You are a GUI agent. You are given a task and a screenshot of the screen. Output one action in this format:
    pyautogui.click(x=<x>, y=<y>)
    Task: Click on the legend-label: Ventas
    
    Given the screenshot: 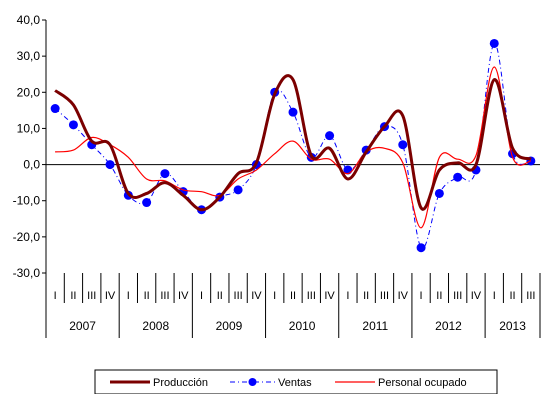 What is the action you would take?
    pyautogui.click(x=295, y=383)
    